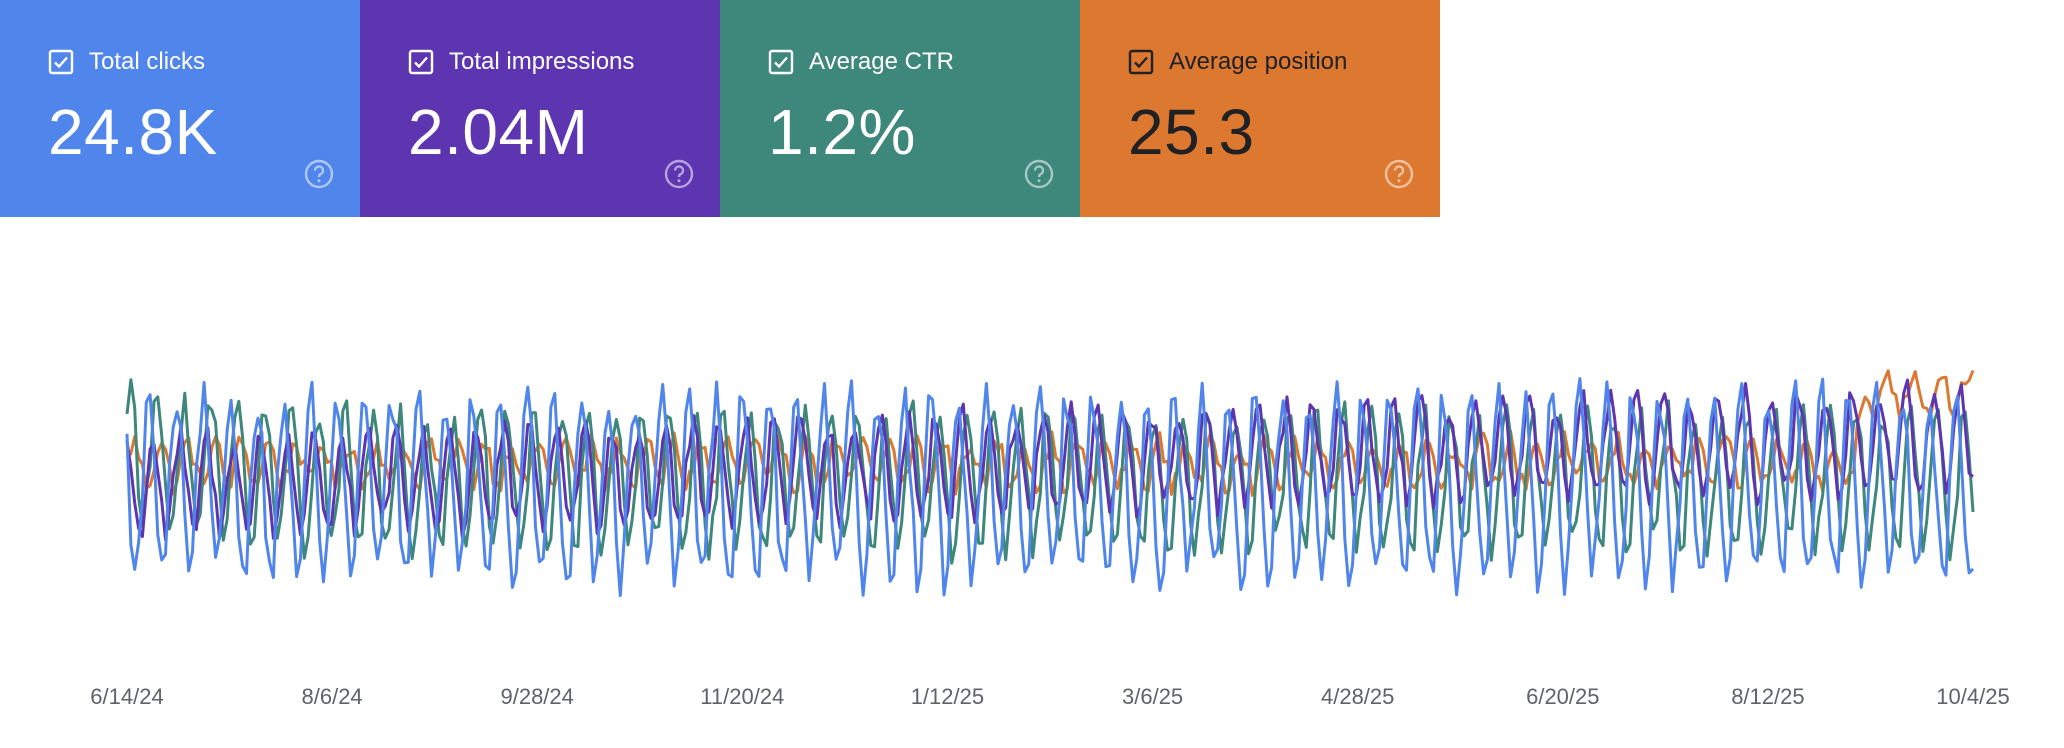 This screenshot has height=748, width=2064. I want to click on metric-card-ctr: Average CTR 1.2%, so click(900, 108).